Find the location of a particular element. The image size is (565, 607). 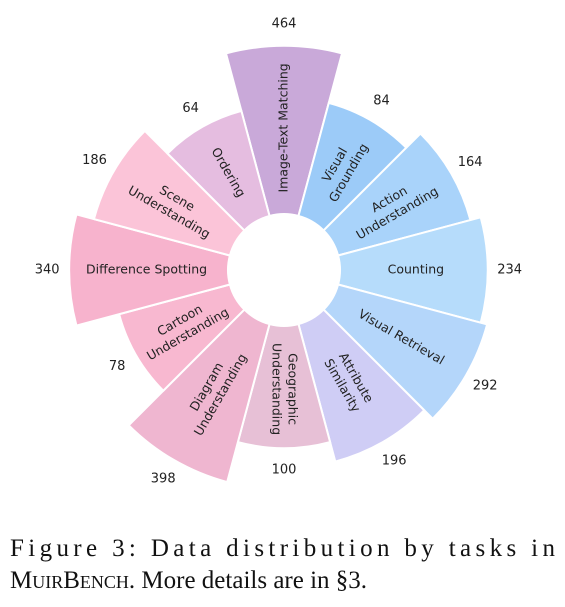

category-line: Geographic is located at coordinates (293, 389).